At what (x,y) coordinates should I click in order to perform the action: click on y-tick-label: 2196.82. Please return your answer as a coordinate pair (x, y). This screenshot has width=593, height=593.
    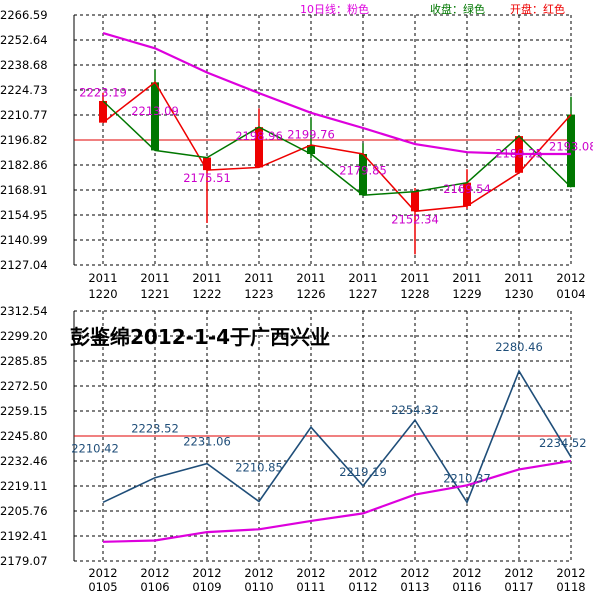
    Looking at the image, I should click on (24, 140).